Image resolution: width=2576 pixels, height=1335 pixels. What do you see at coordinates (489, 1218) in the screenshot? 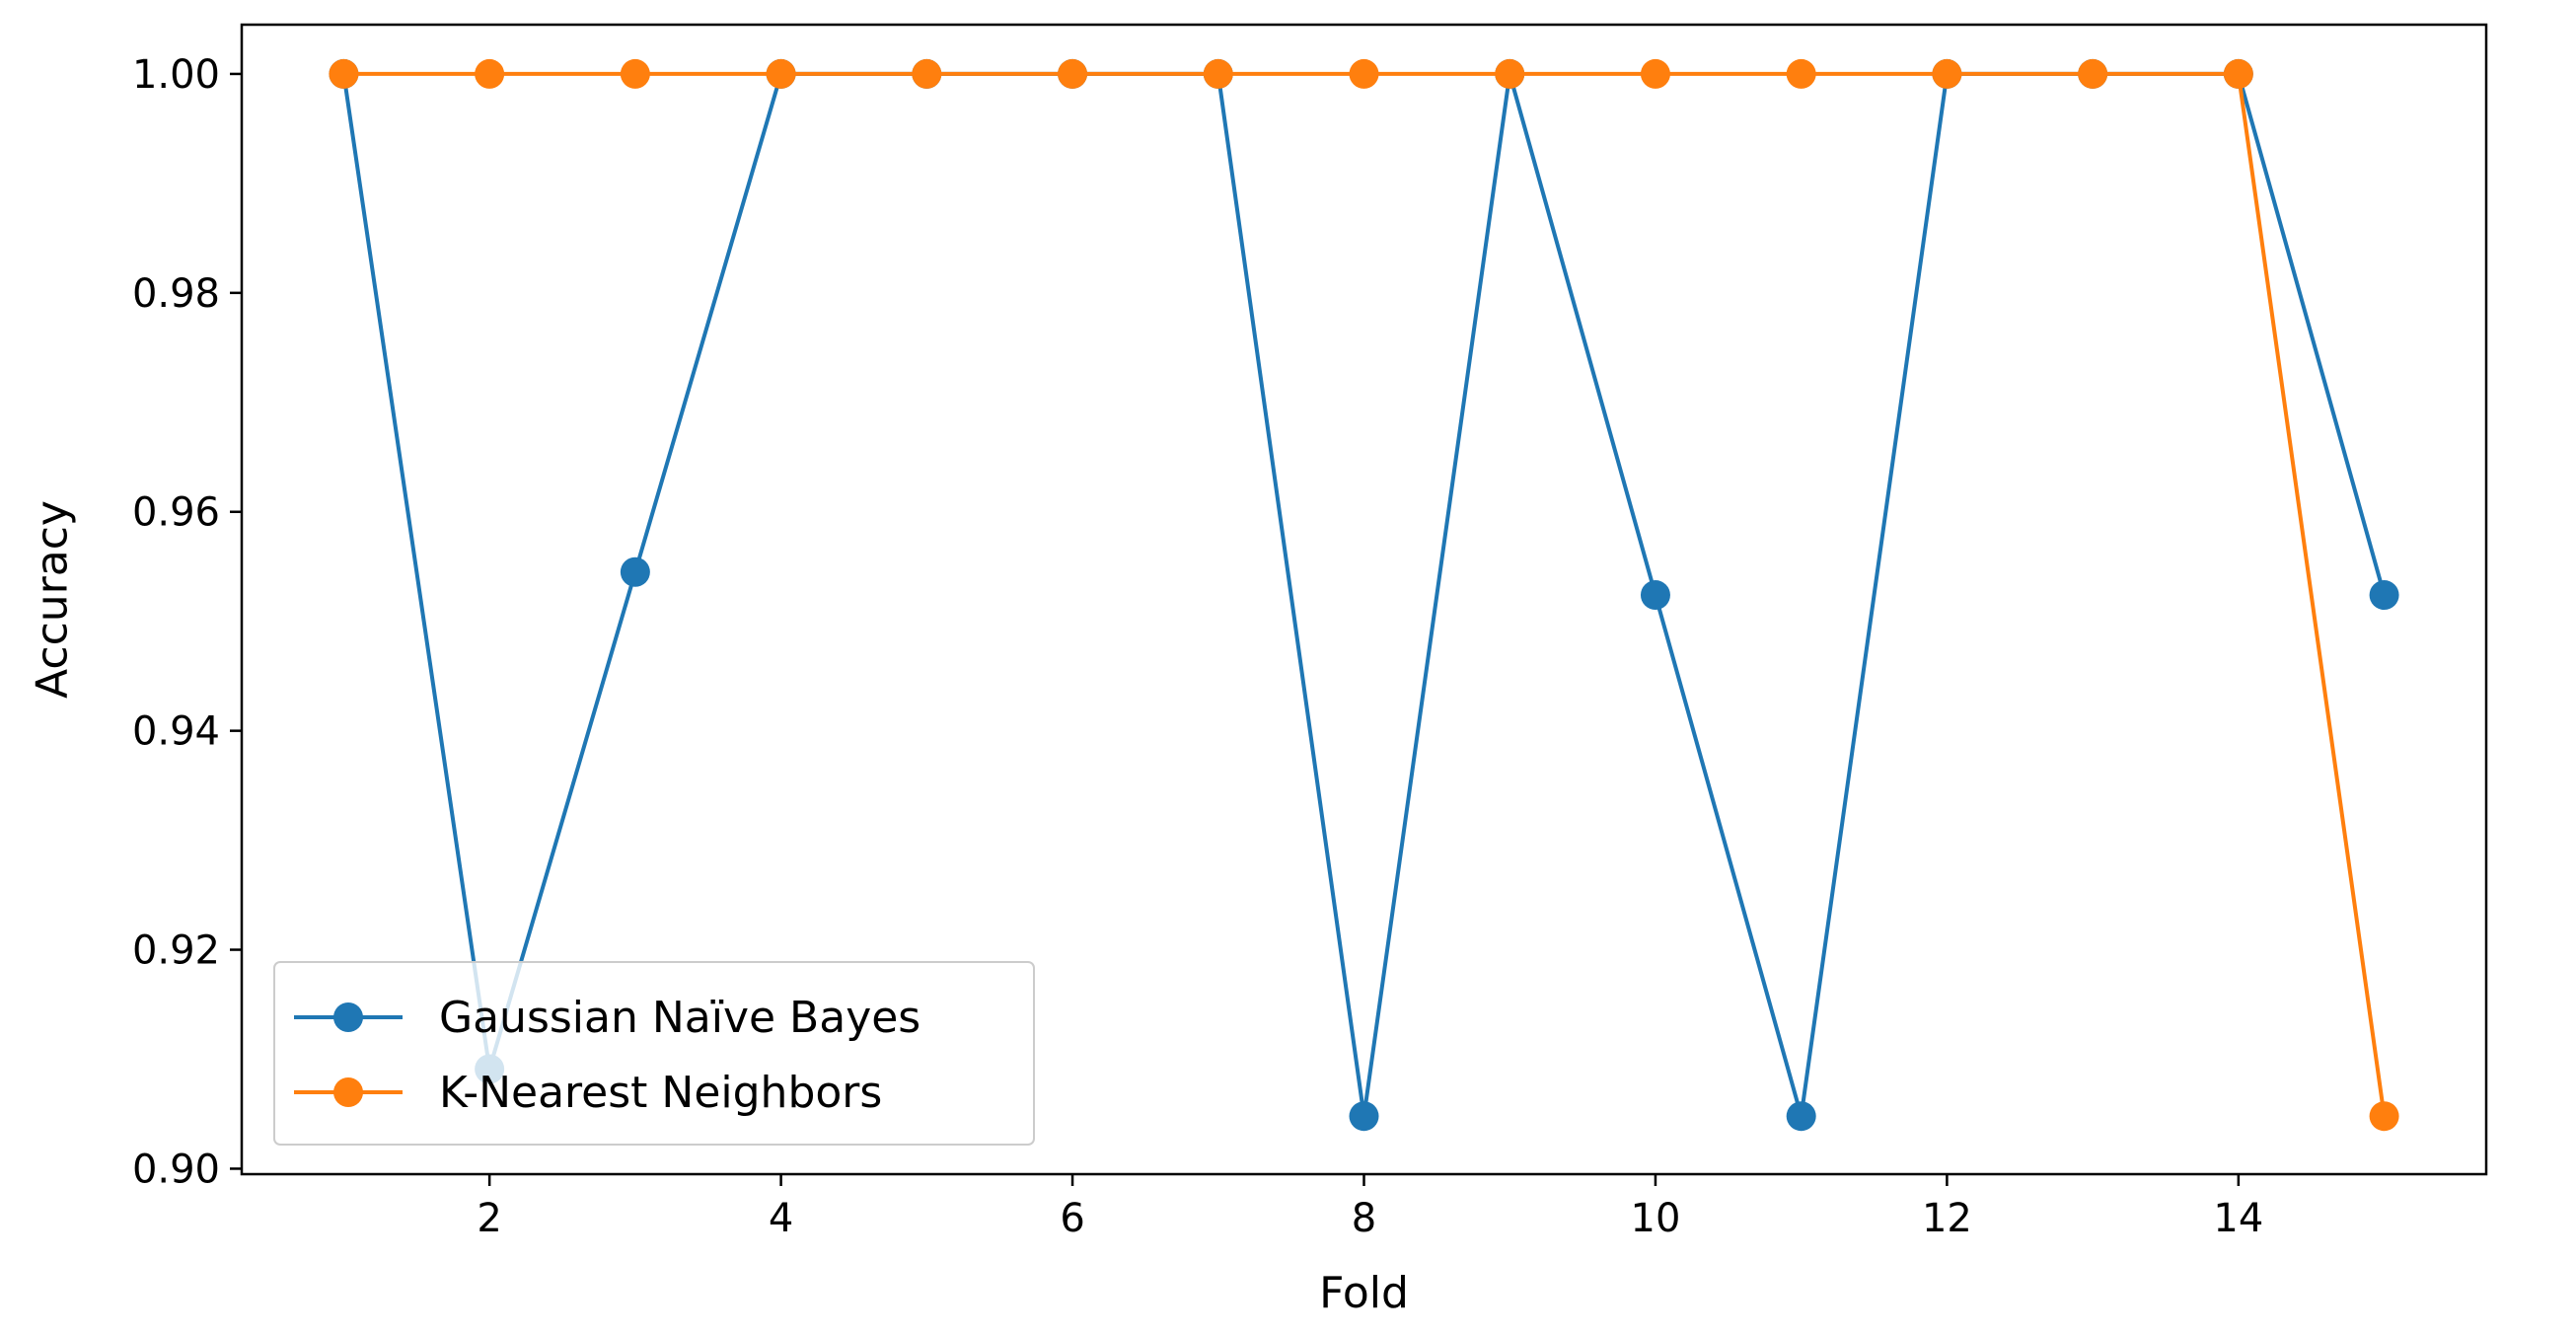
I see `x-tick-label: 2` at bounding box center [489, 1218].